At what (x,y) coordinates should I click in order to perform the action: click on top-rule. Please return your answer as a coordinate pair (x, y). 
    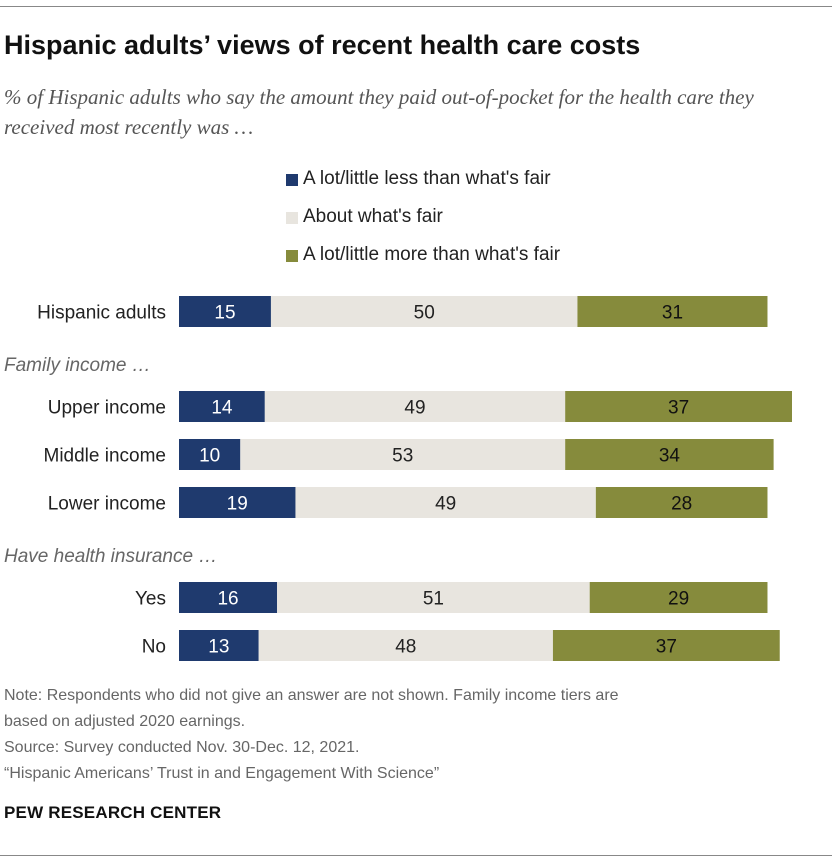
    Looking at the image, I should click on (416, 6).